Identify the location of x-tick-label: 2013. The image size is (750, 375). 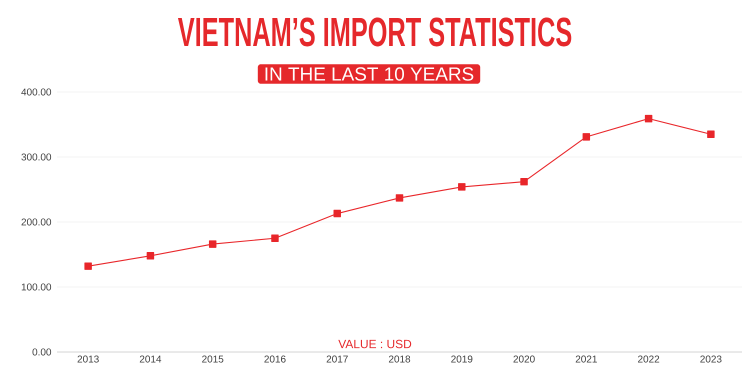
(88, 359).